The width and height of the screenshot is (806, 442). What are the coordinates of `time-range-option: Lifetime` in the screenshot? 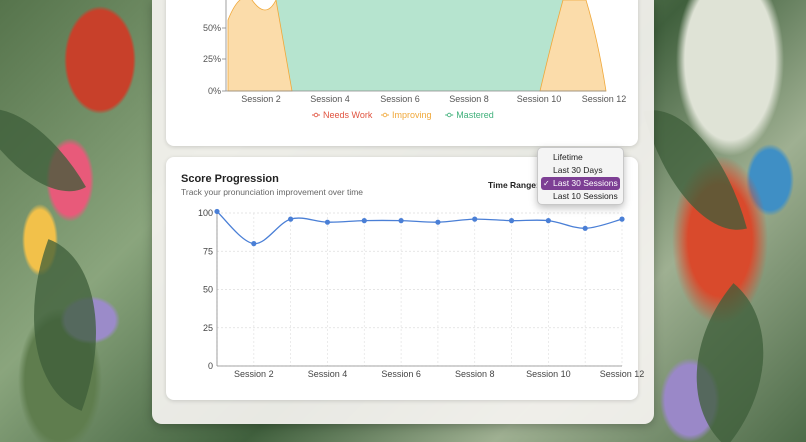 It's located at (580, 157).